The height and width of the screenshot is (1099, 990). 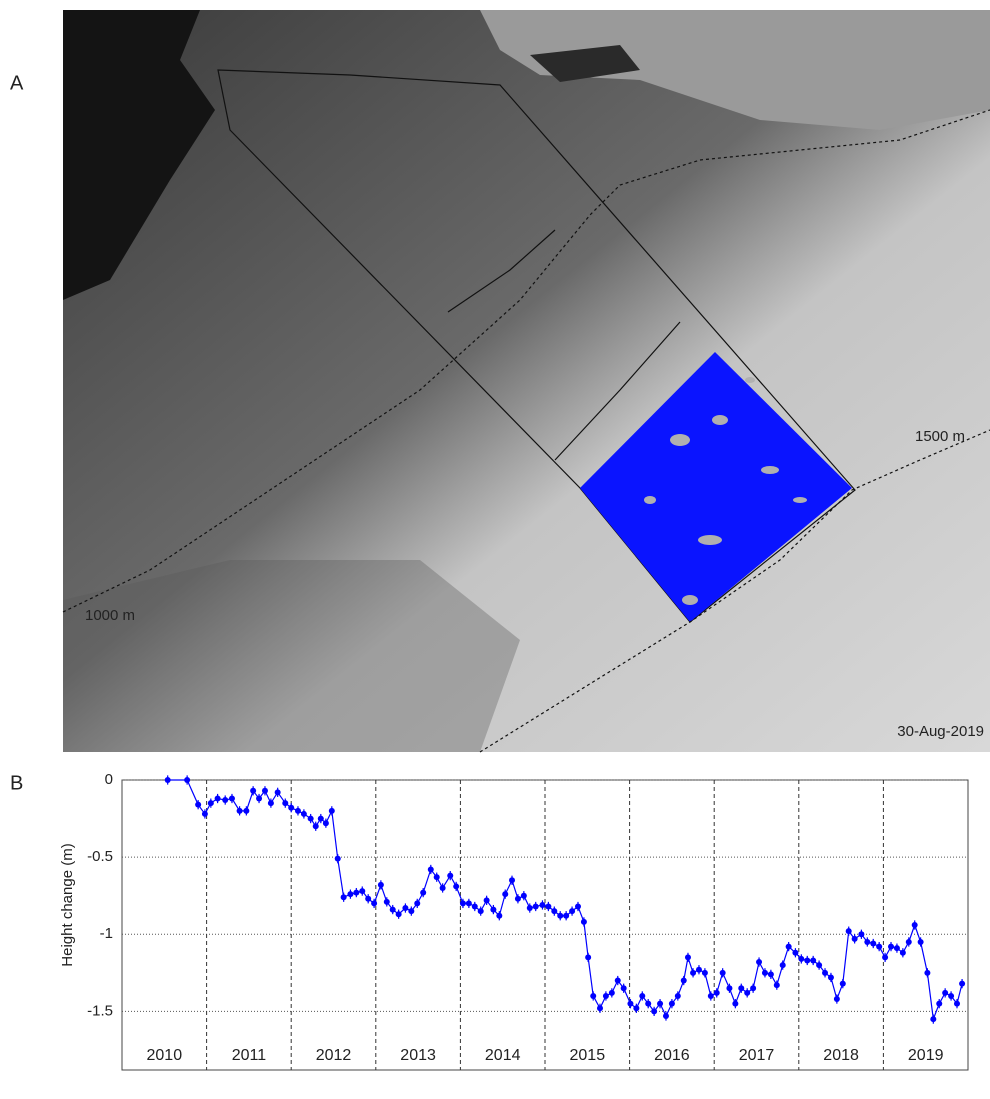 What do you see at coordinates (926, 1055) in the screenshot?
I see `x-tick-label: 2019` at bounding box center [926, 1055].